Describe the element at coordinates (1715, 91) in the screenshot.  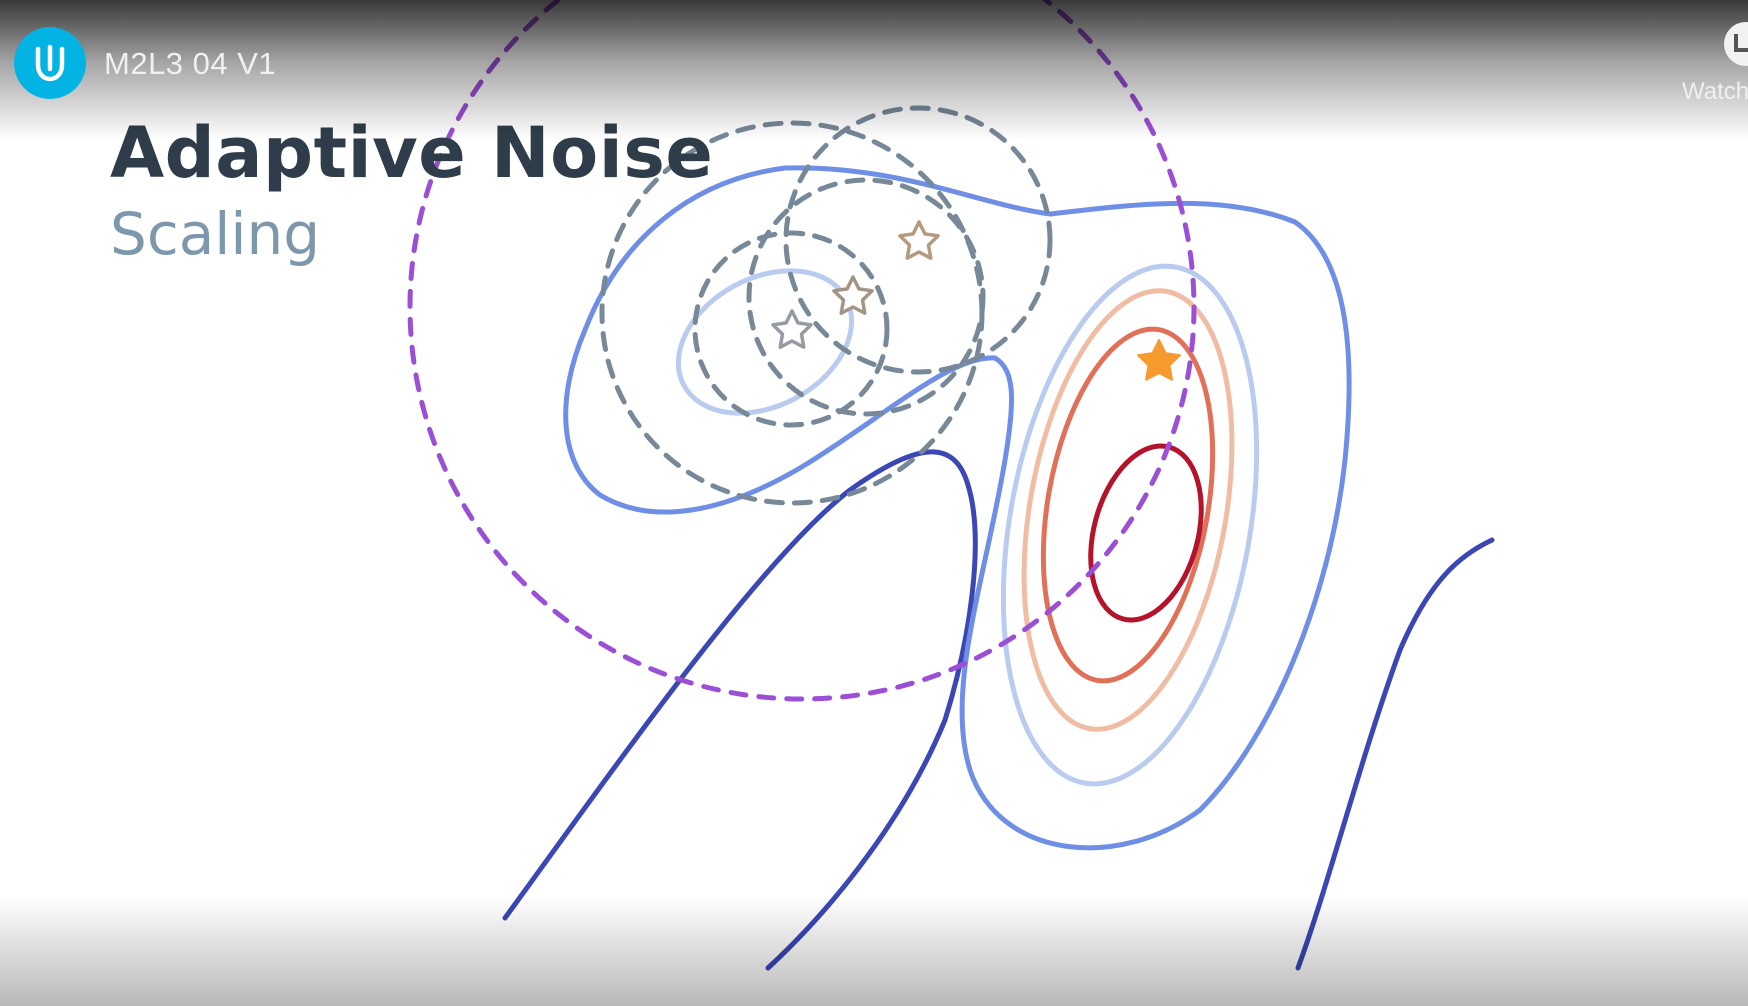
I see `watch-later-label: Watch` at that location.